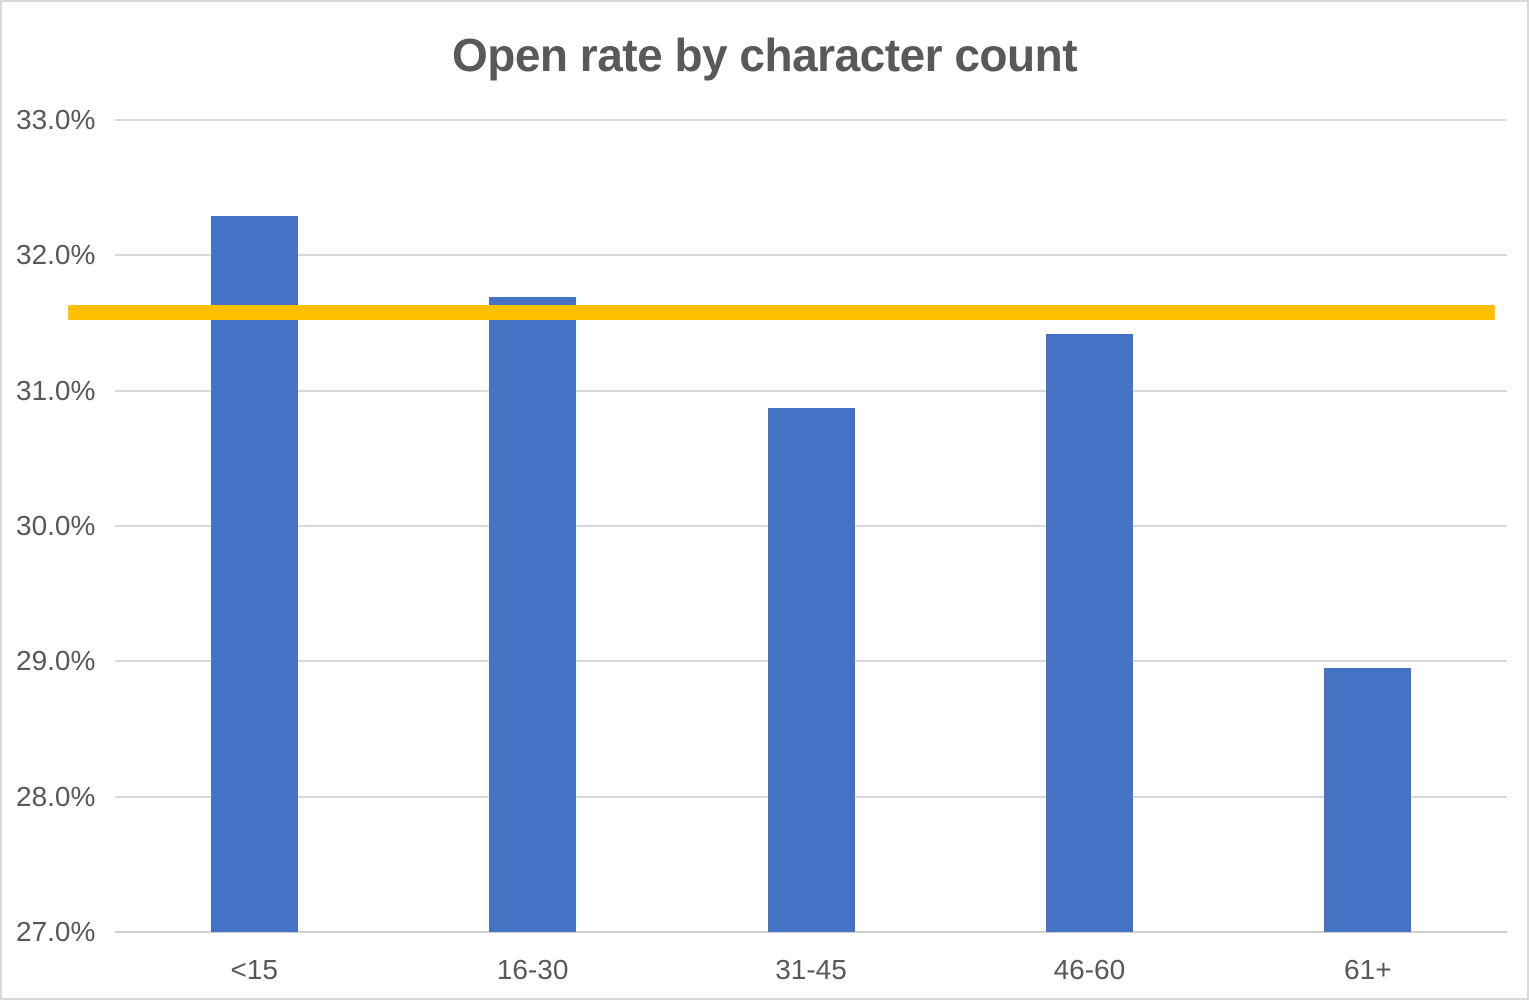 The height and width of the screenshot is (1000, 1529). I want to click on chart-title: Open rate by character count, so click(764, 55).